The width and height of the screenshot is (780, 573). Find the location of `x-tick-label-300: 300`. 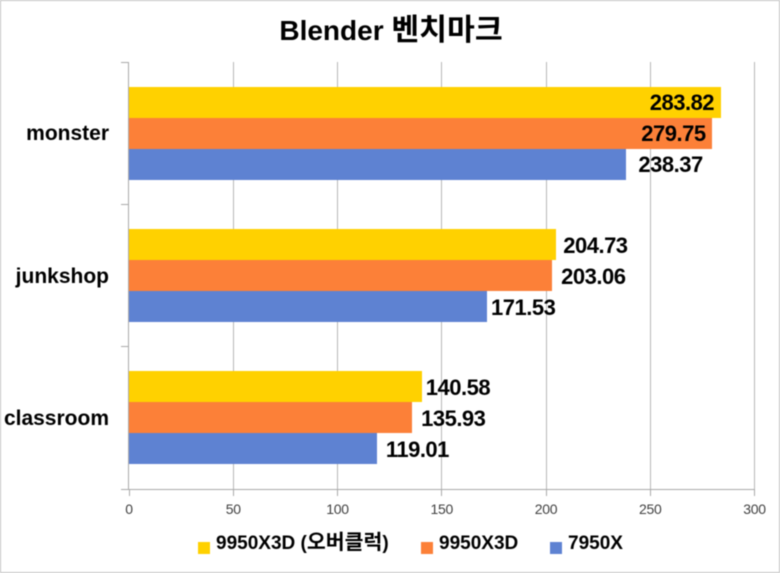

x-tick-label-300: 300 is located at coordinates (754, 509).